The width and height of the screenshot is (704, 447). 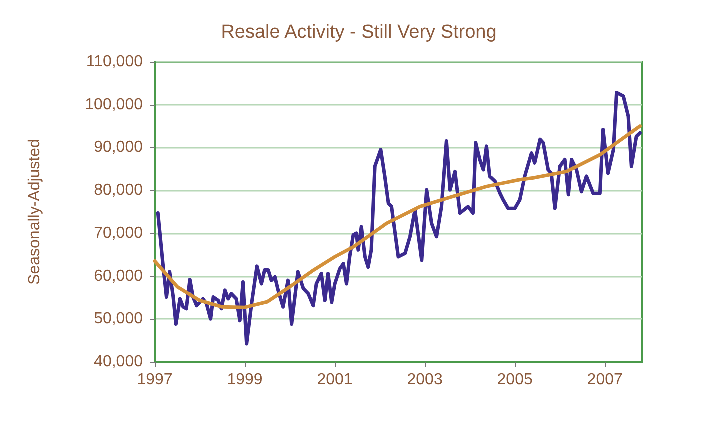 What do you see at coordinates (119, 147) in the screenshot?
I see `y-tick-label: 90,000` at bounding box center [119, 147].